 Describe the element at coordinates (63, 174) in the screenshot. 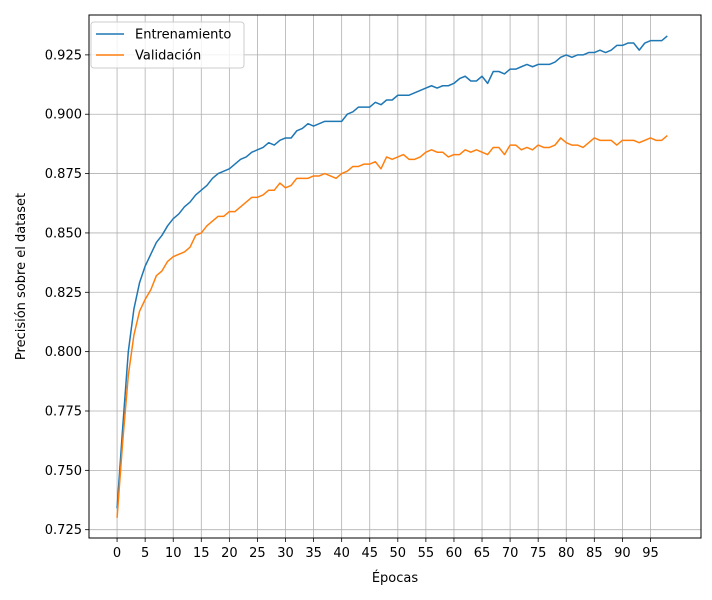

I see `y-tick-label: 0.875` at that location.